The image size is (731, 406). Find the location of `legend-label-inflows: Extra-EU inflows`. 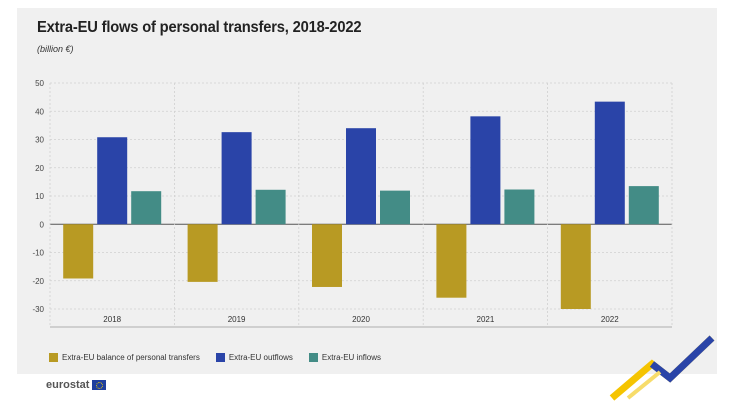

legend-label-inflows: Extra-EU inflows is located at coordinates (351, 357).